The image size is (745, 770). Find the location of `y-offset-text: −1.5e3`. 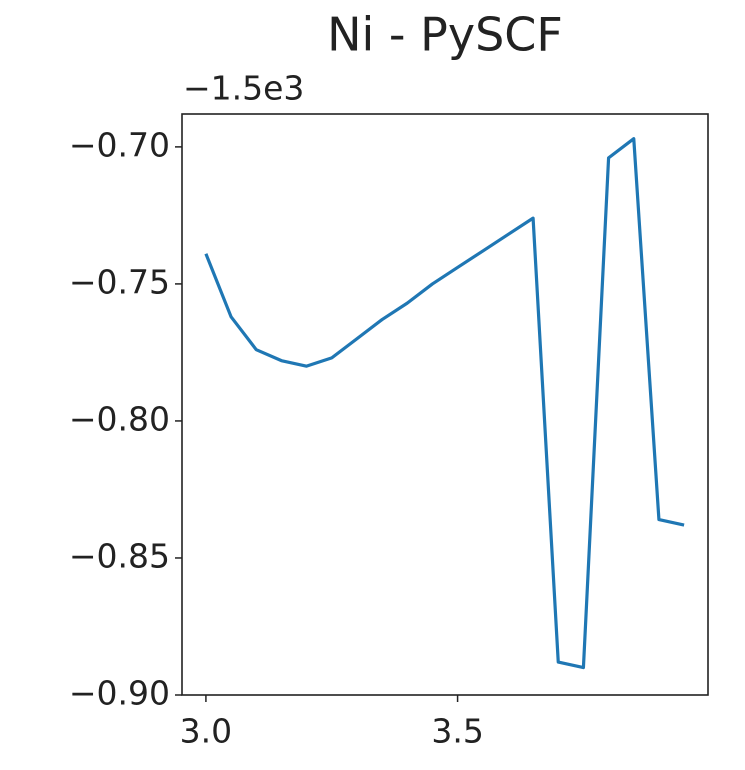

y-offset-text: −1.5e3 is located at coordinates (243, 88).